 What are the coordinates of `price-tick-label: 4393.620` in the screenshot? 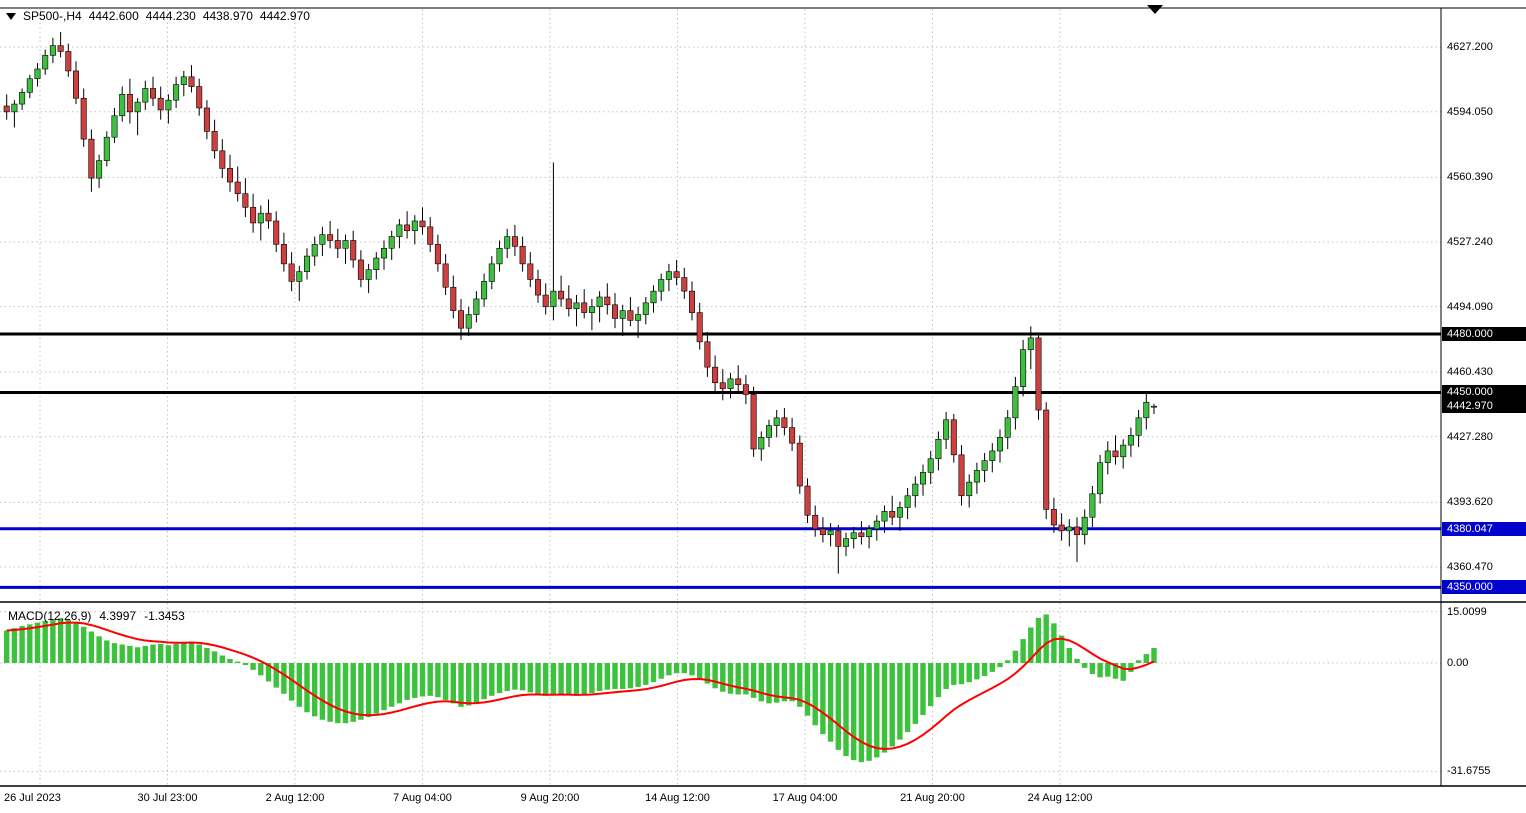 It's located at (1470, 502).